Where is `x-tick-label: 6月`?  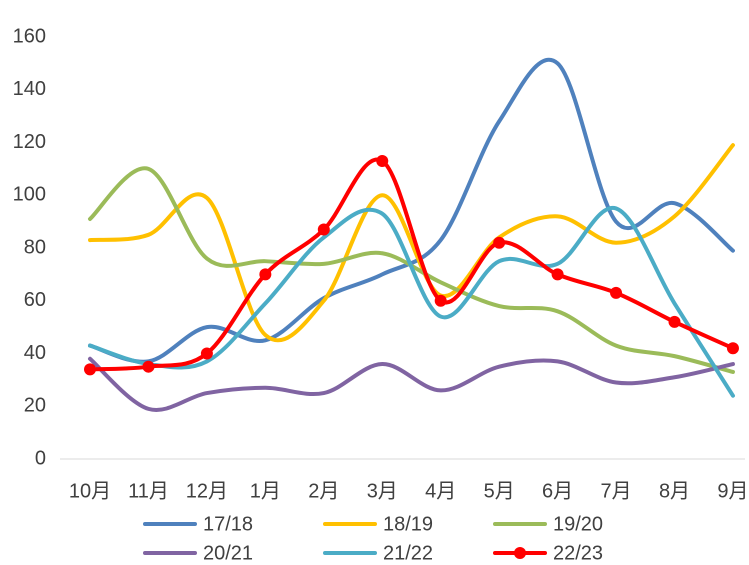 x-tick-label: 6月 is located at coordinates (557, 491).